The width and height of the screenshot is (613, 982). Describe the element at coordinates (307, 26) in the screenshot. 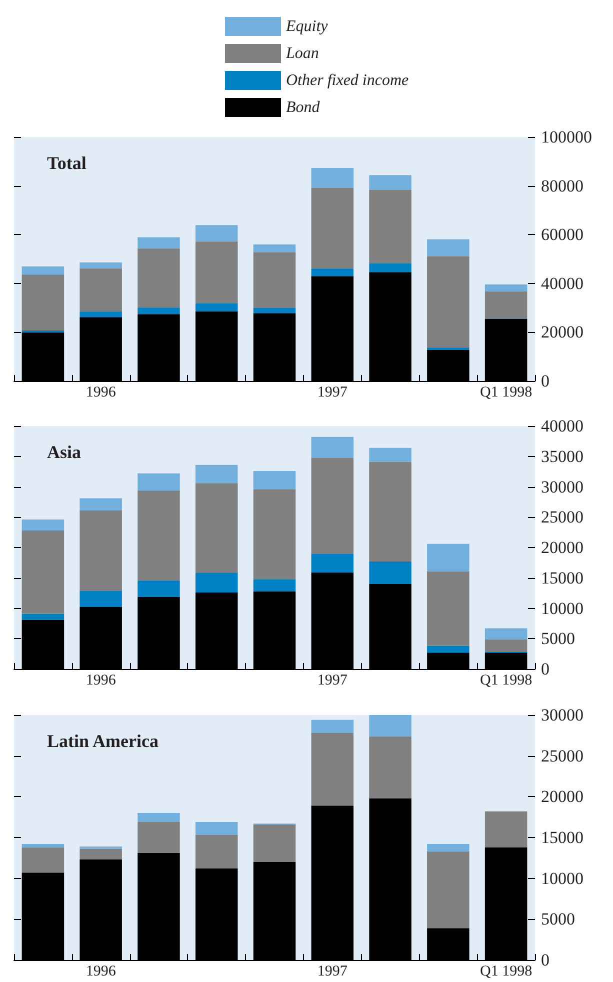

I see `legend-label: Equity` at that location.